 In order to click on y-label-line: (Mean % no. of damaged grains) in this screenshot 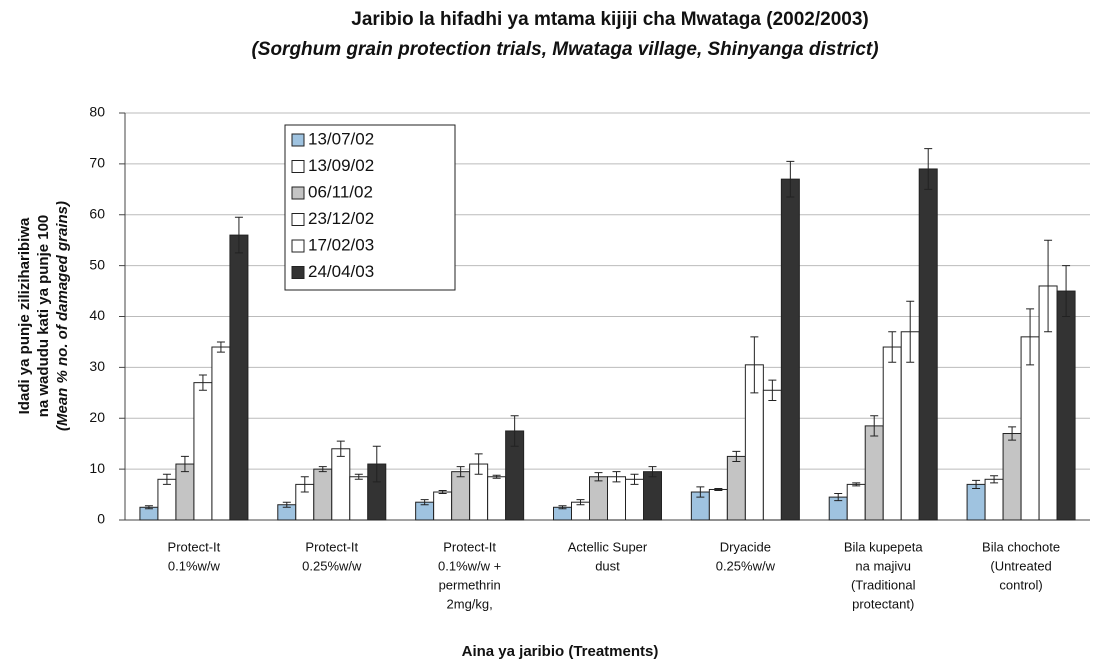, I will do `click(62, 316)`.